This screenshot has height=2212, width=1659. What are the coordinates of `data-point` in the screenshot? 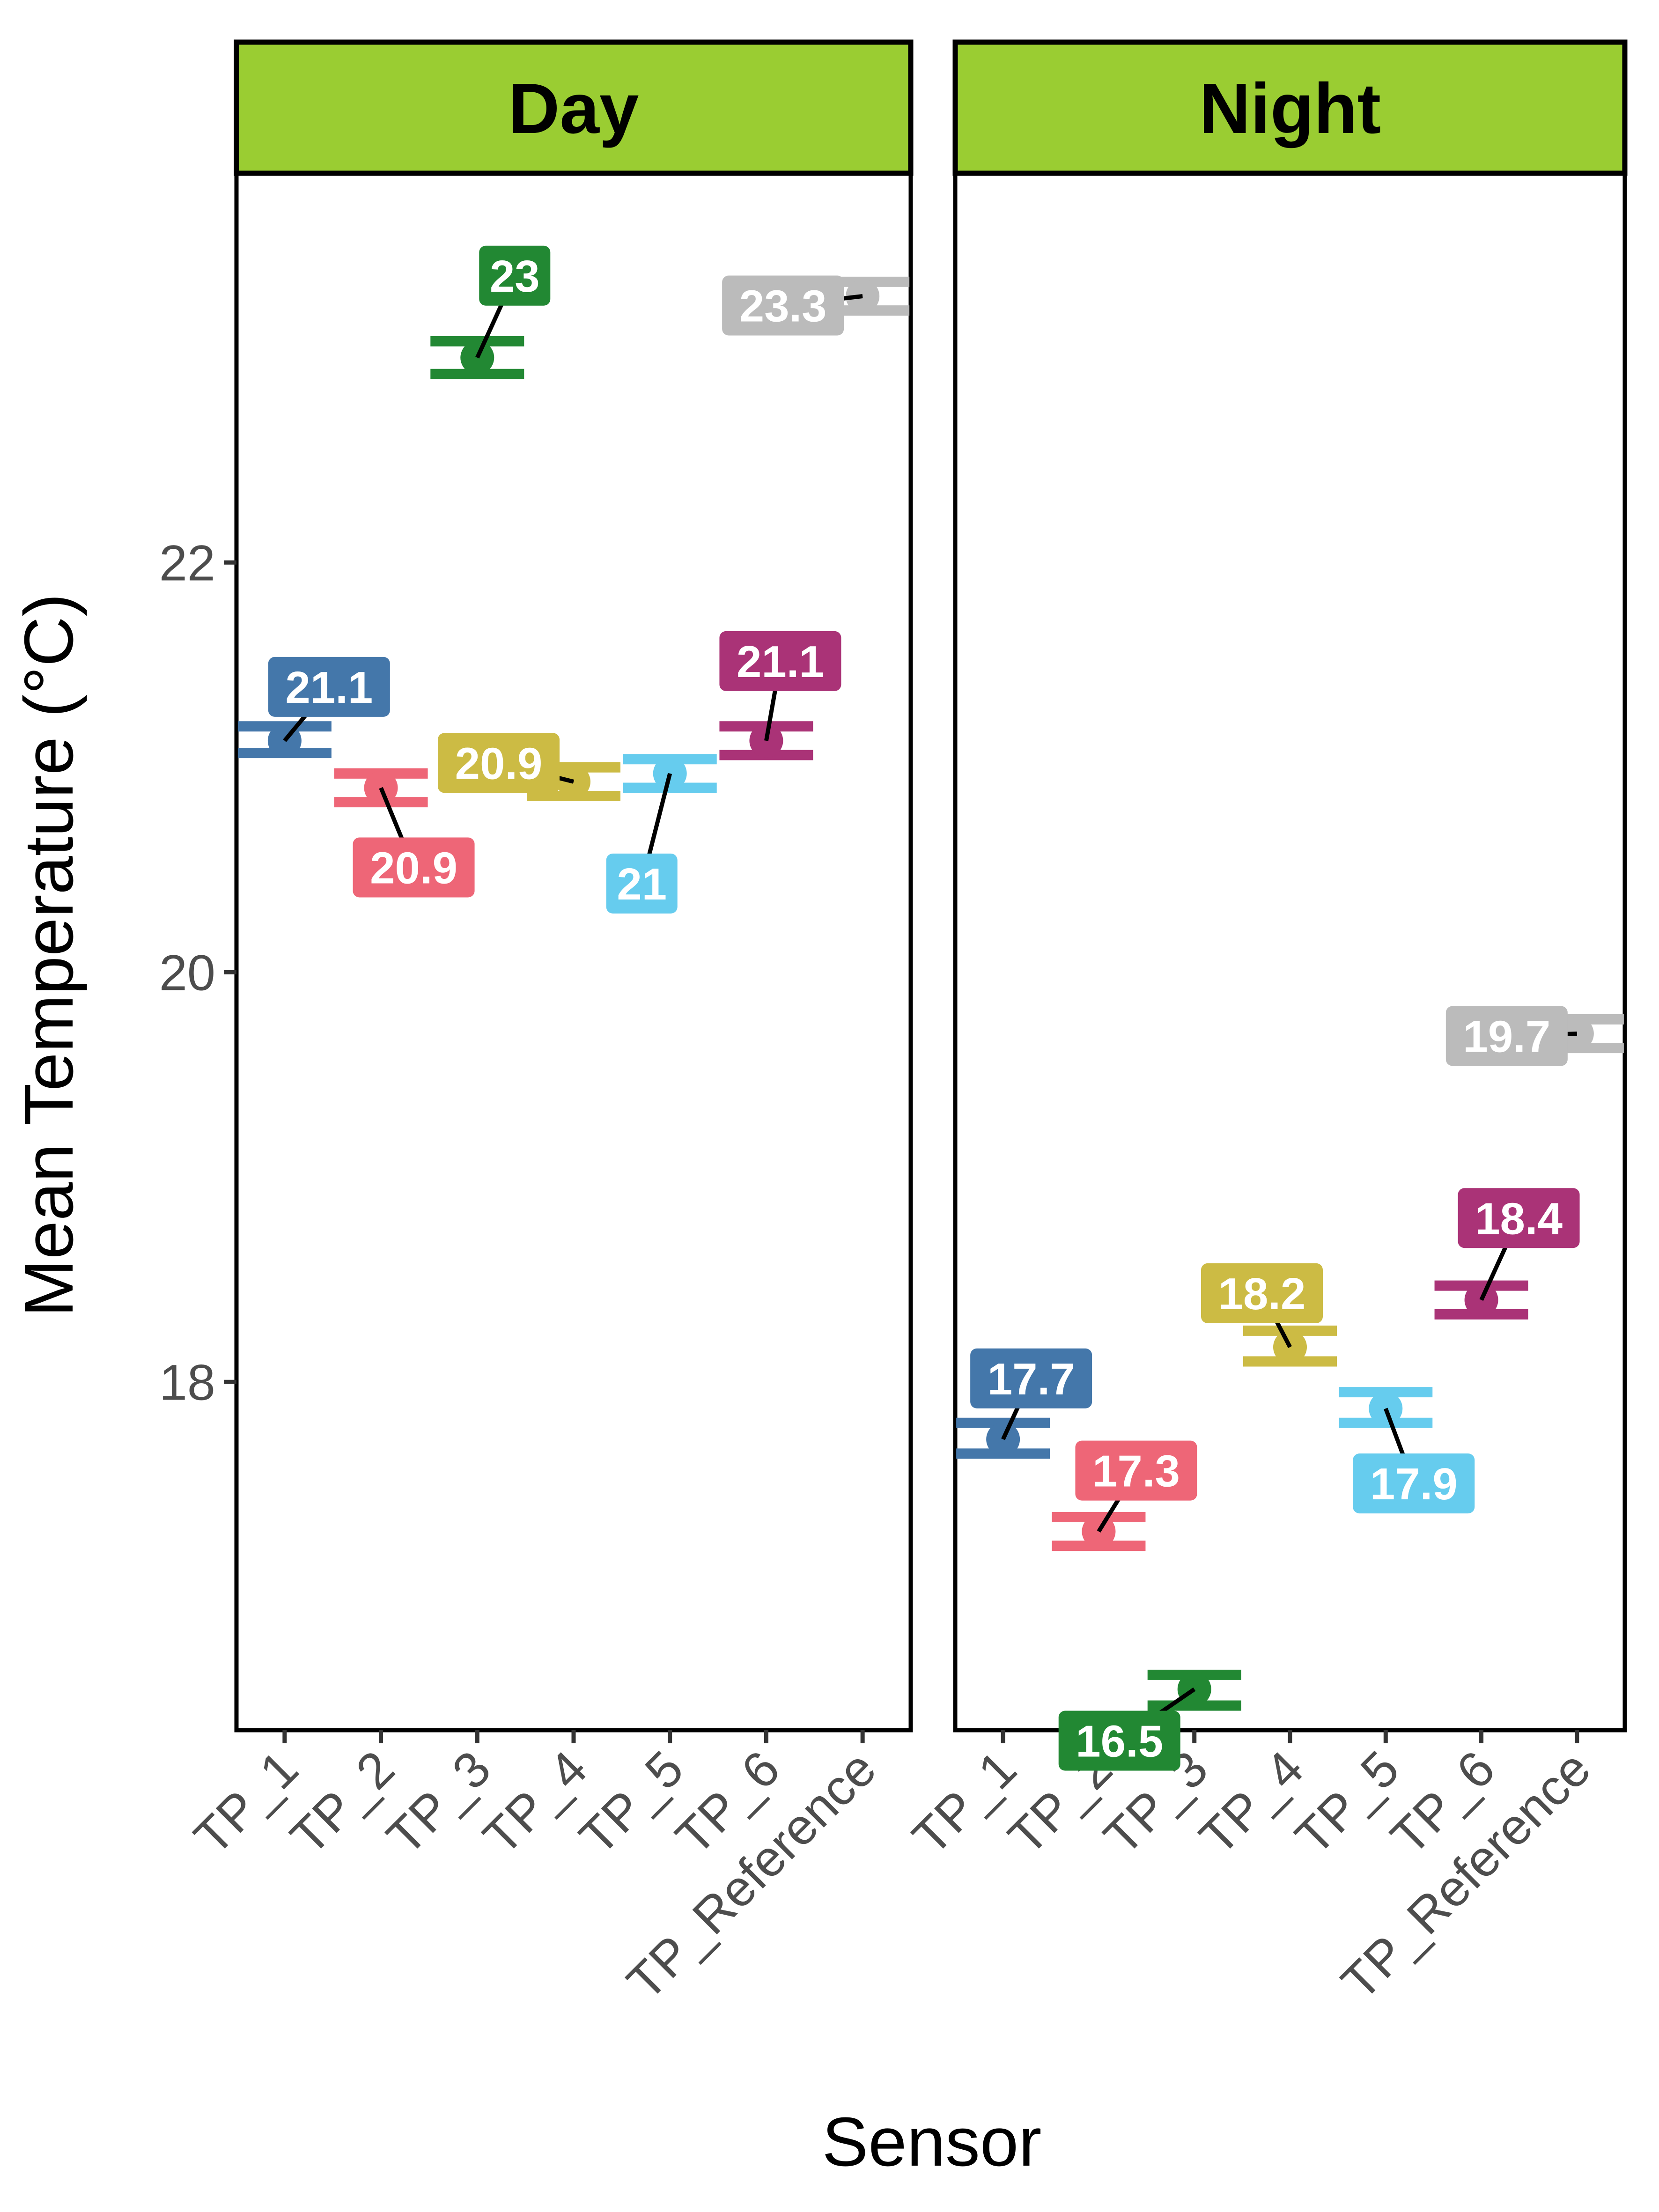 It's located at (477, 357).